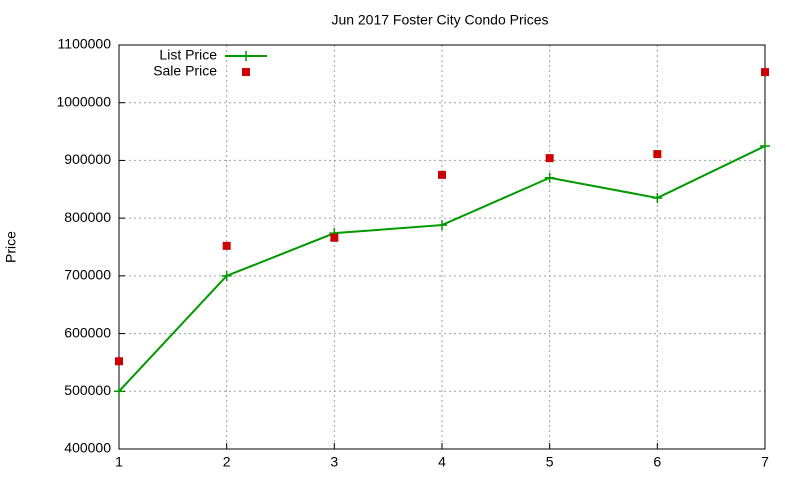 This screenshot has height=480, width=800. I want to click on x-tick-label: 2, so click(227, 462).